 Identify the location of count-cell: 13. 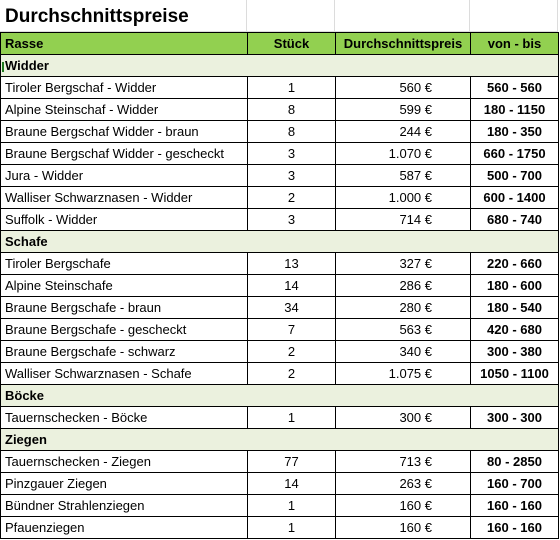
(291, 263).